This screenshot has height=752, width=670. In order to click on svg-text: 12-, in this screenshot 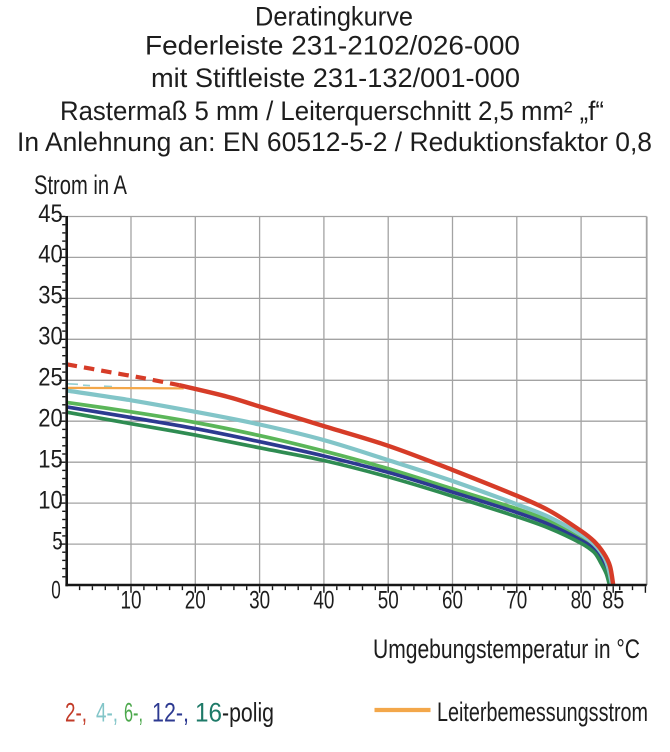, I will do `click(170, 713)`.